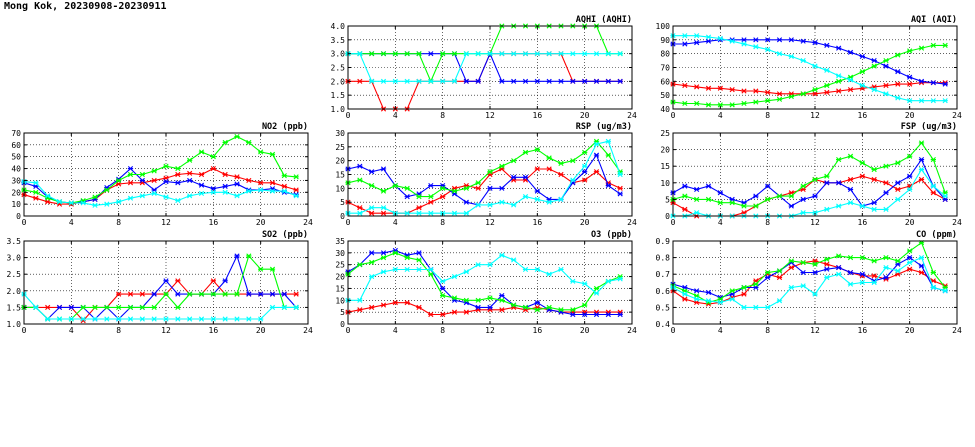 Image resolution: width=975 pixels, height=447 pixels. What do you see at coordinates (261, 330) in the screenshot?
I see `x-tick-label: 20` at bounding box center [261, 330].